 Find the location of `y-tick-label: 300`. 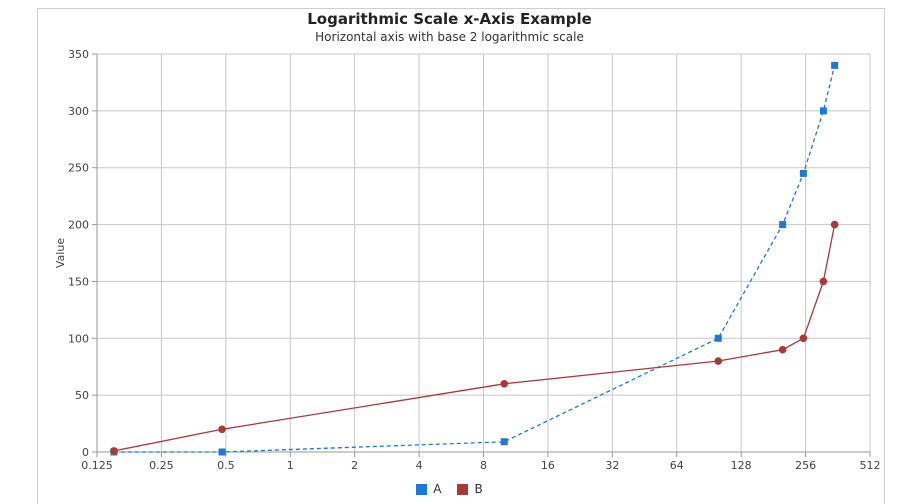

y-tick-label: 300 is located at coordinates (78, 111).